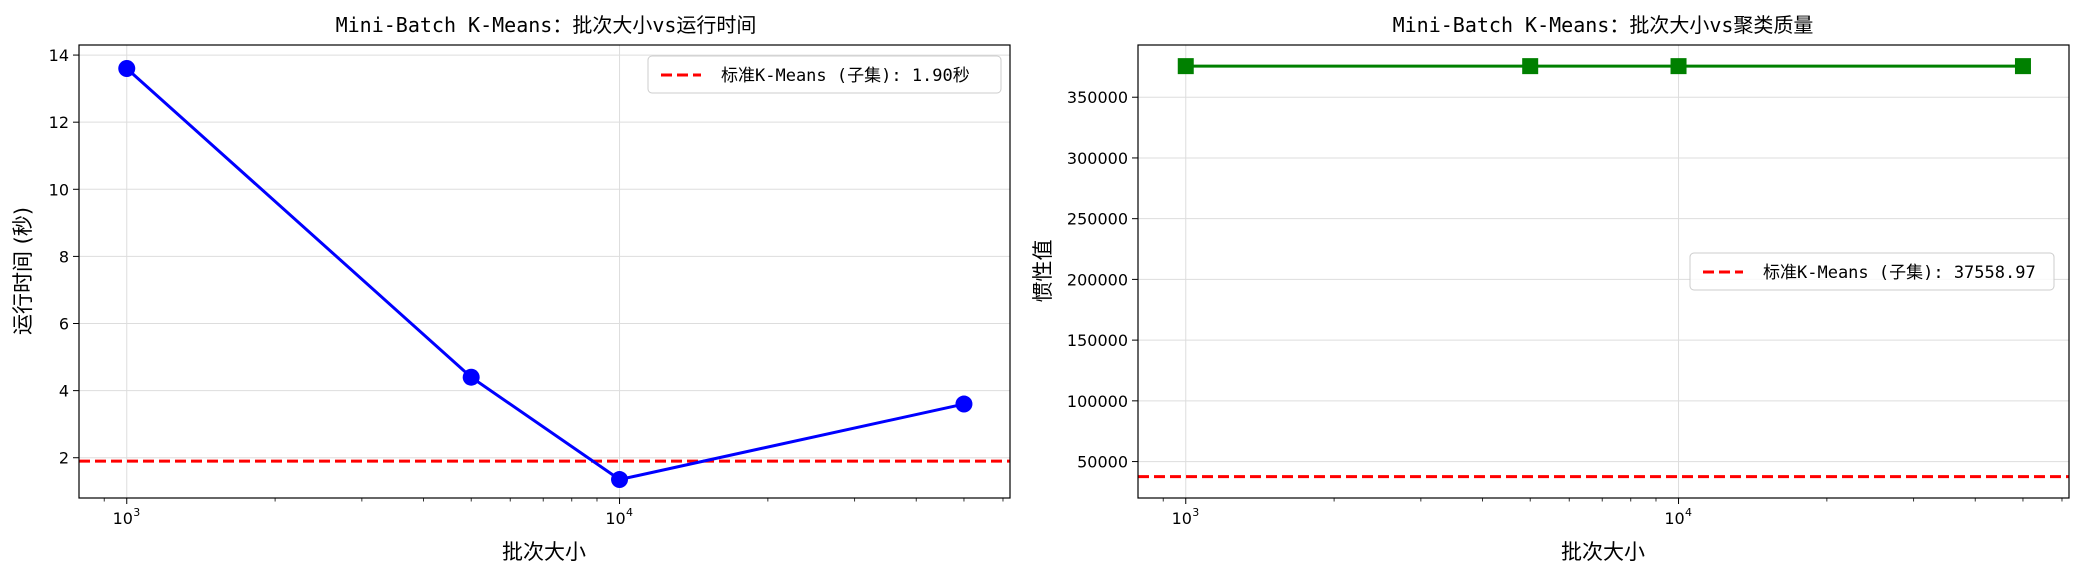 The width and height of the screenshot is (2079, 582). Describe the element at coordinates (1097, 279) in the screenshot. I see `inertia-y-tick-label: 200000` at that location.